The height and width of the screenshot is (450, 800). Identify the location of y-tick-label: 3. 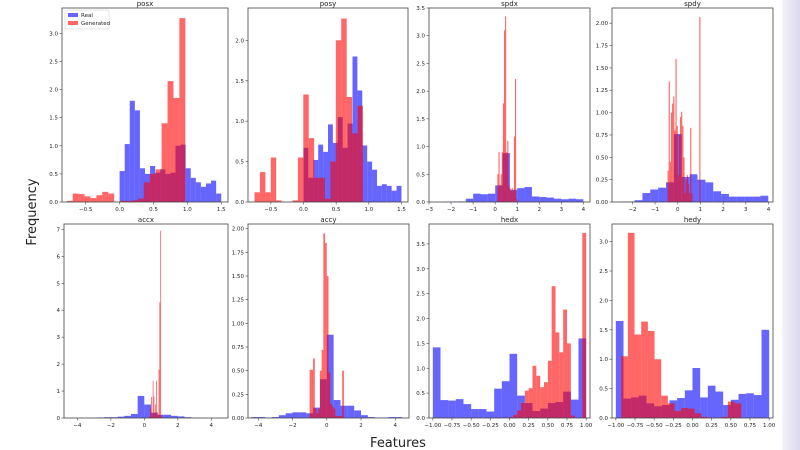
(59, 338).